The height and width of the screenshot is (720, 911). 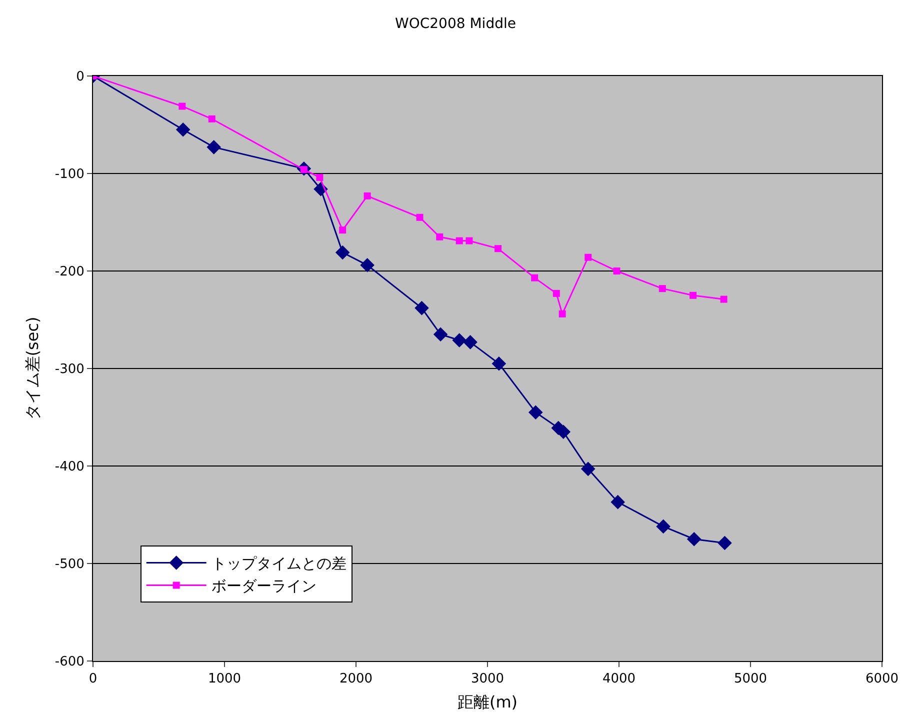 What do you see at coordinates (69, 564) in the screenshot?
I see `y-tick-label: -500` at bounding box center [69, 564].